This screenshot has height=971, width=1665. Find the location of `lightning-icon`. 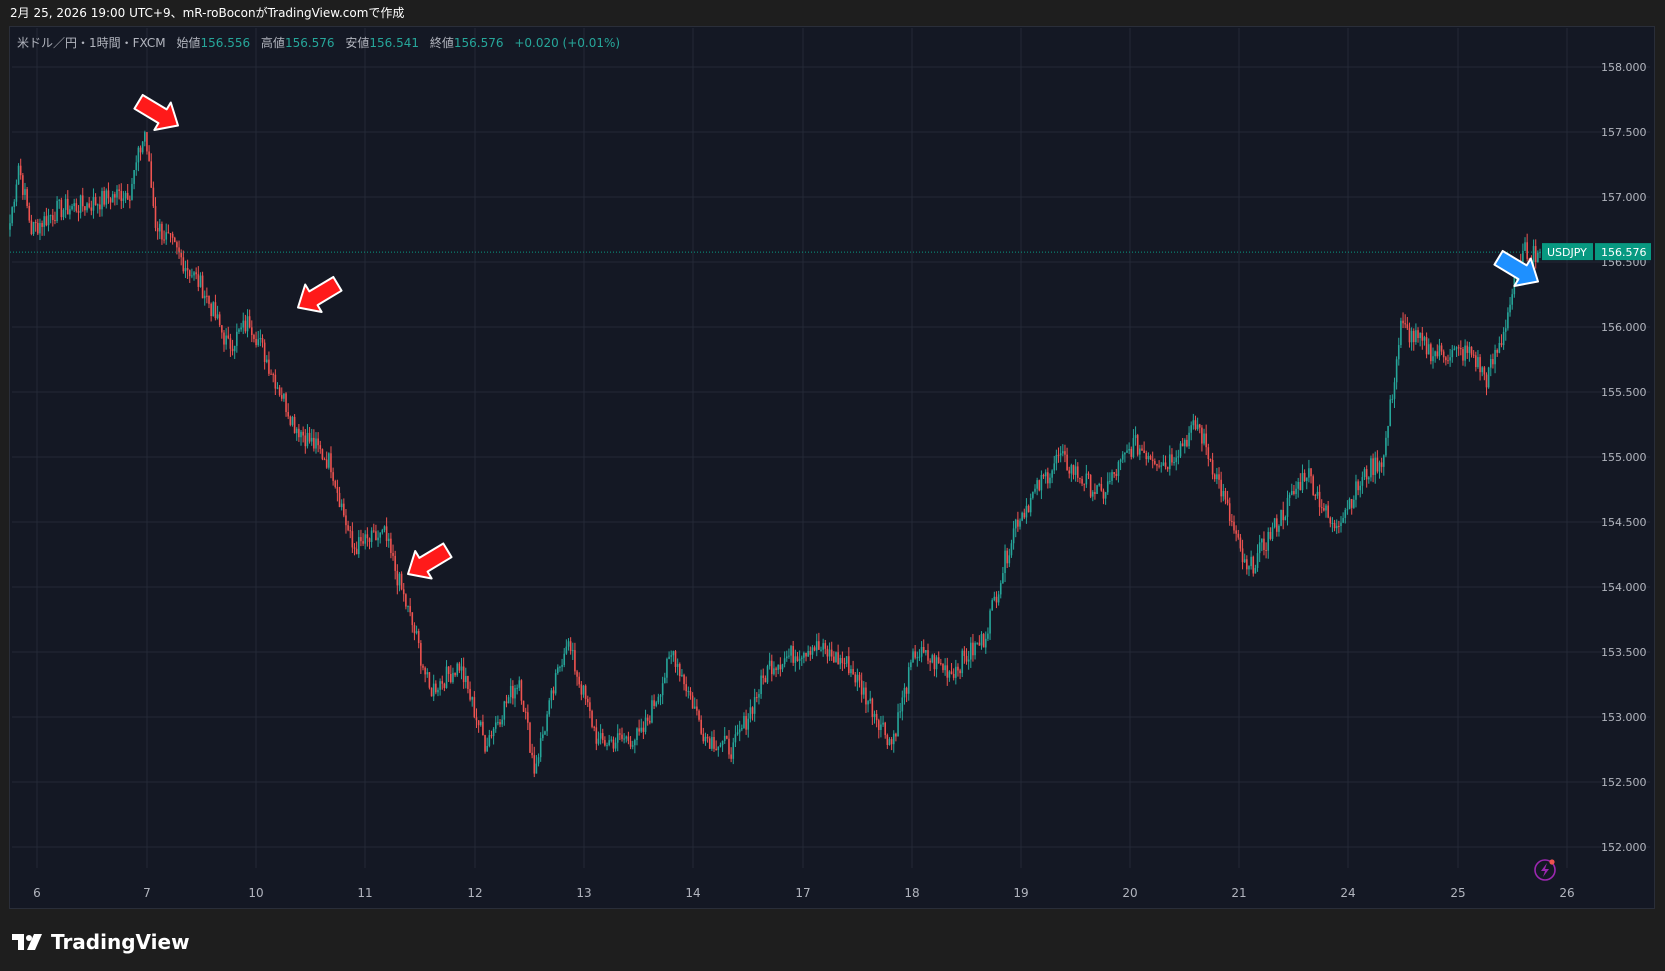

lightning-icon is located at coordinates (1545, 870).